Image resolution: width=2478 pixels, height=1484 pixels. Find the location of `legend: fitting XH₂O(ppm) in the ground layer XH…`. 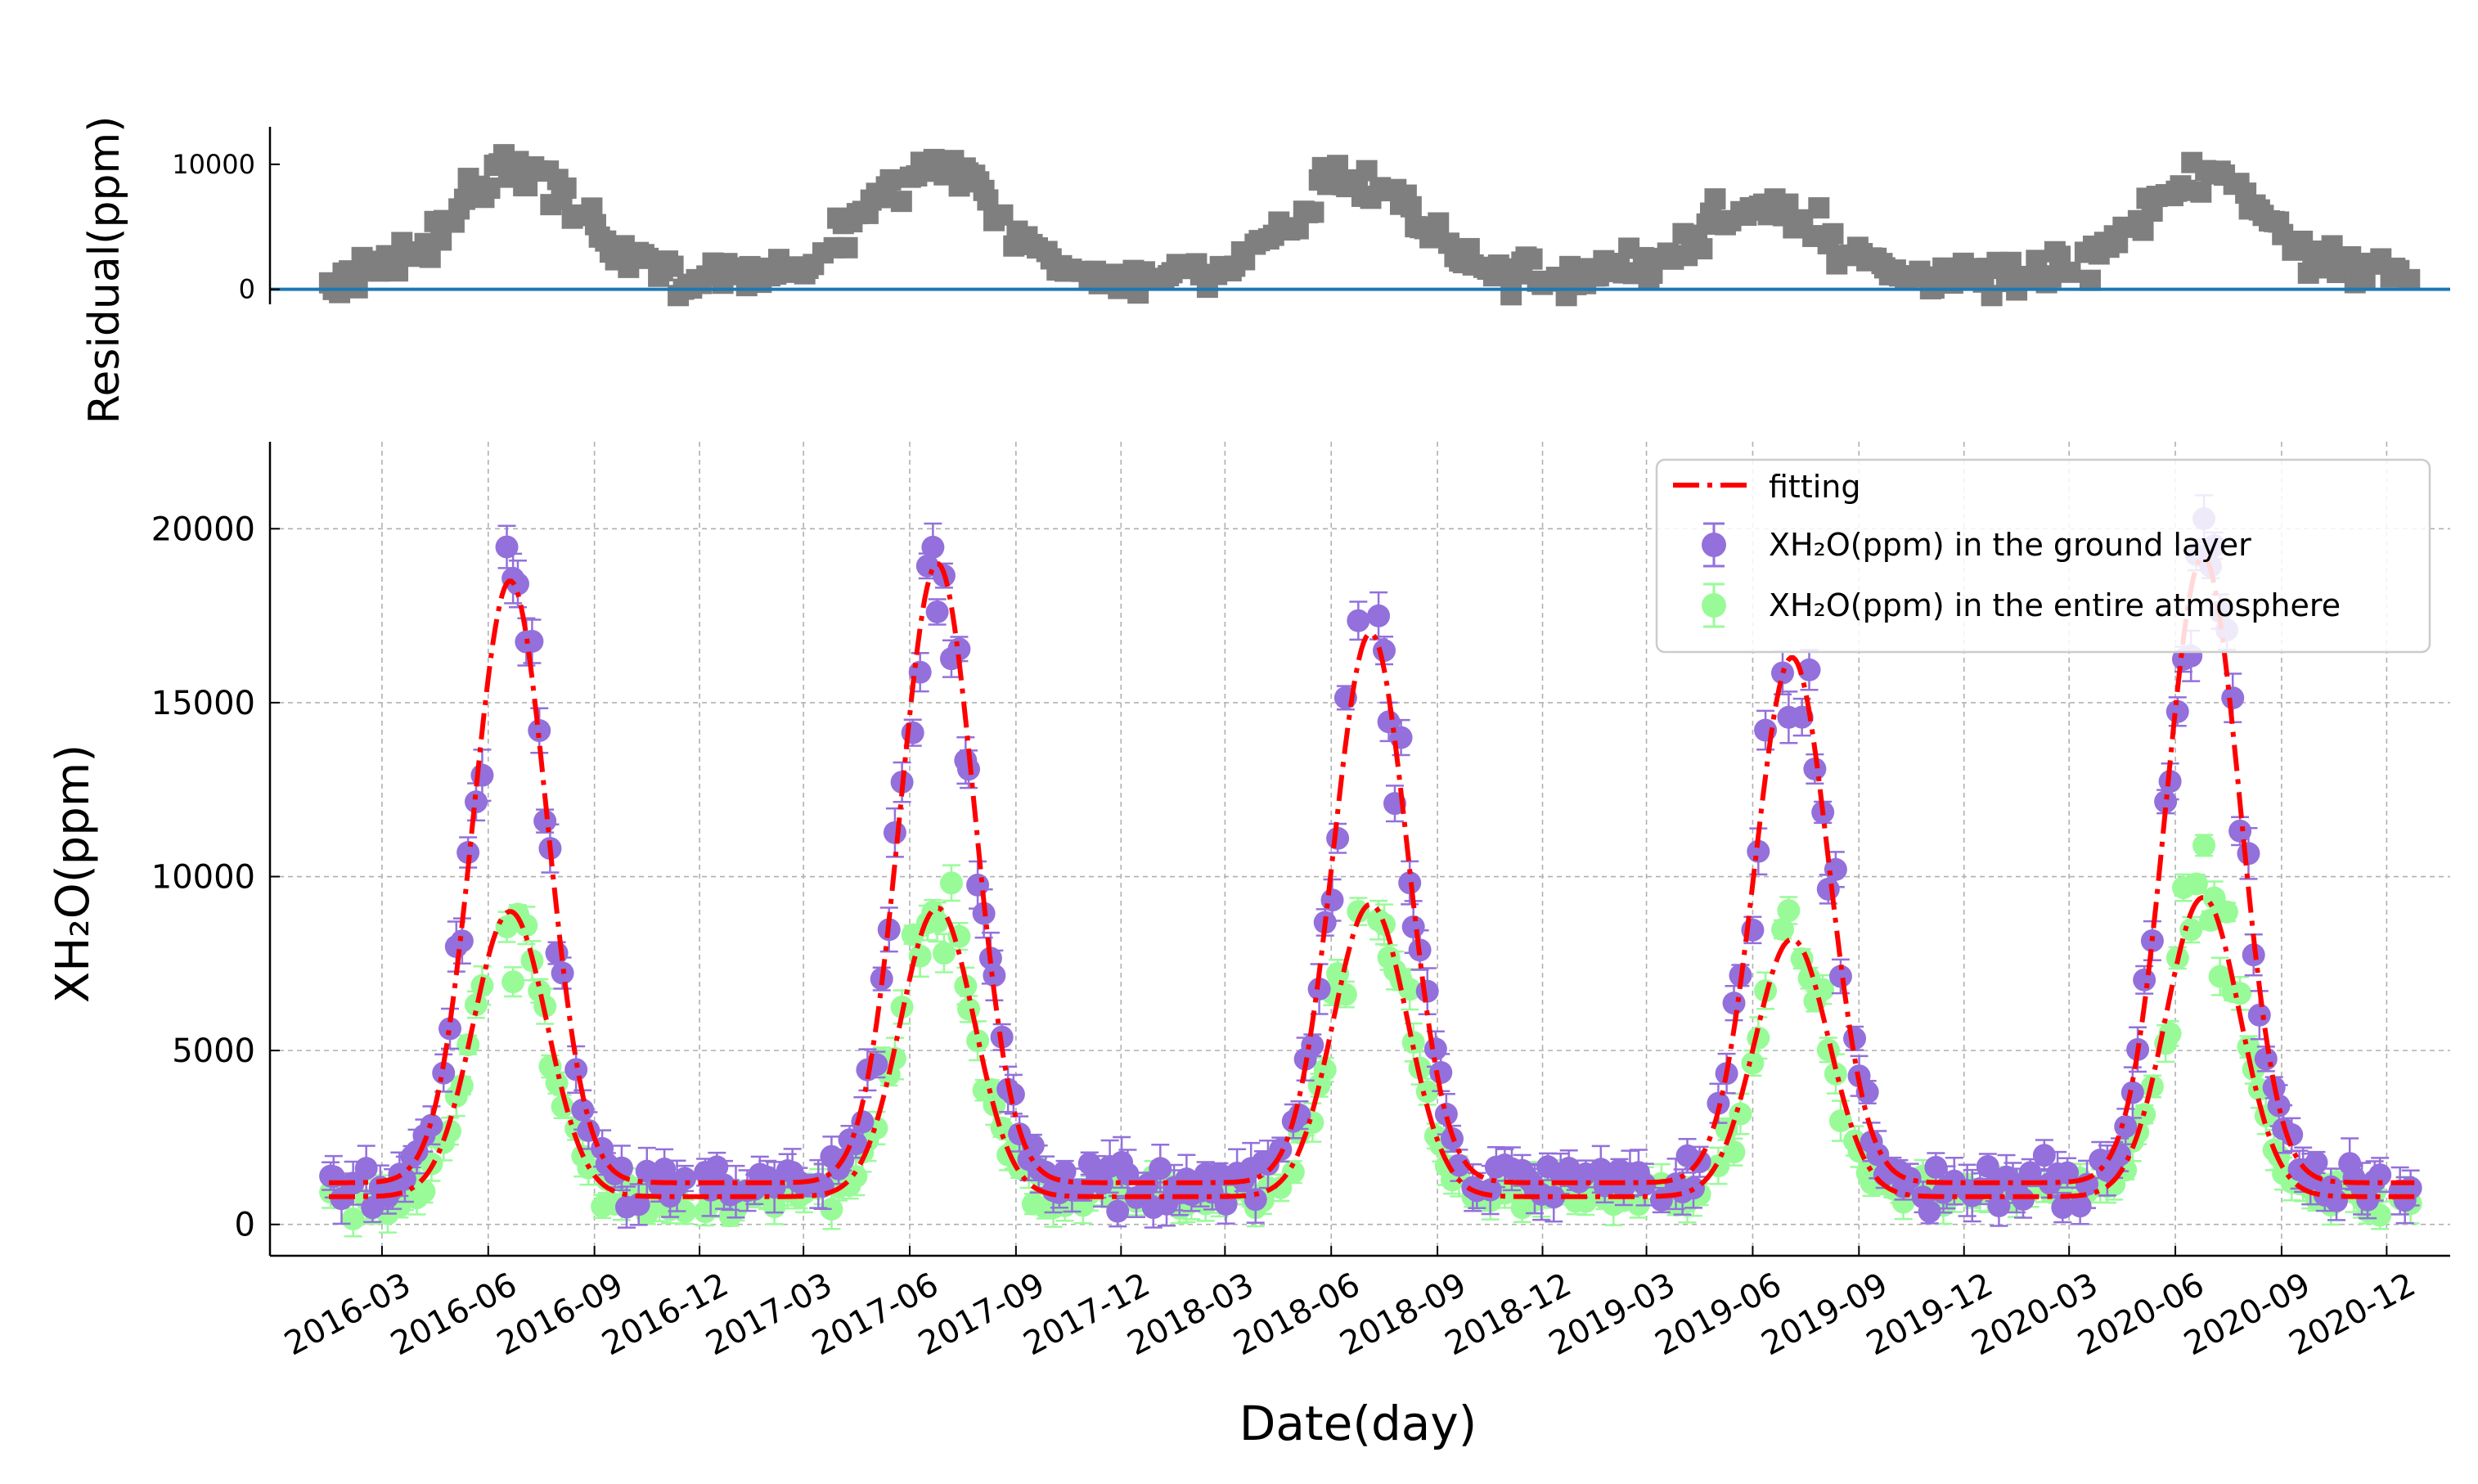

legend: fitting XH₂O(ppm) in the ground layer XH… is located at coordinates (2043, 556).